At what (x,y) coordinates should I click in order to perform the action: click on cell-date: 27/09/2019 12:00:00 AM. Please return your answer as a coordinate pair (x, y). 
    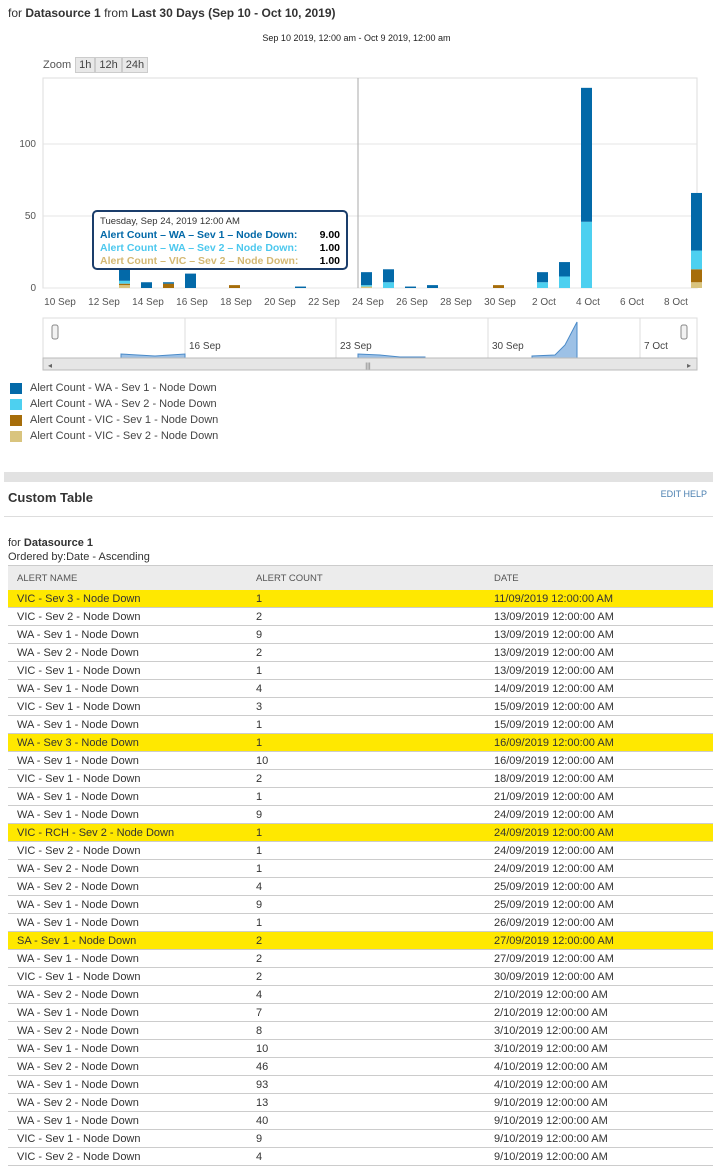
    Looking at the image, I should click on (599, 940).